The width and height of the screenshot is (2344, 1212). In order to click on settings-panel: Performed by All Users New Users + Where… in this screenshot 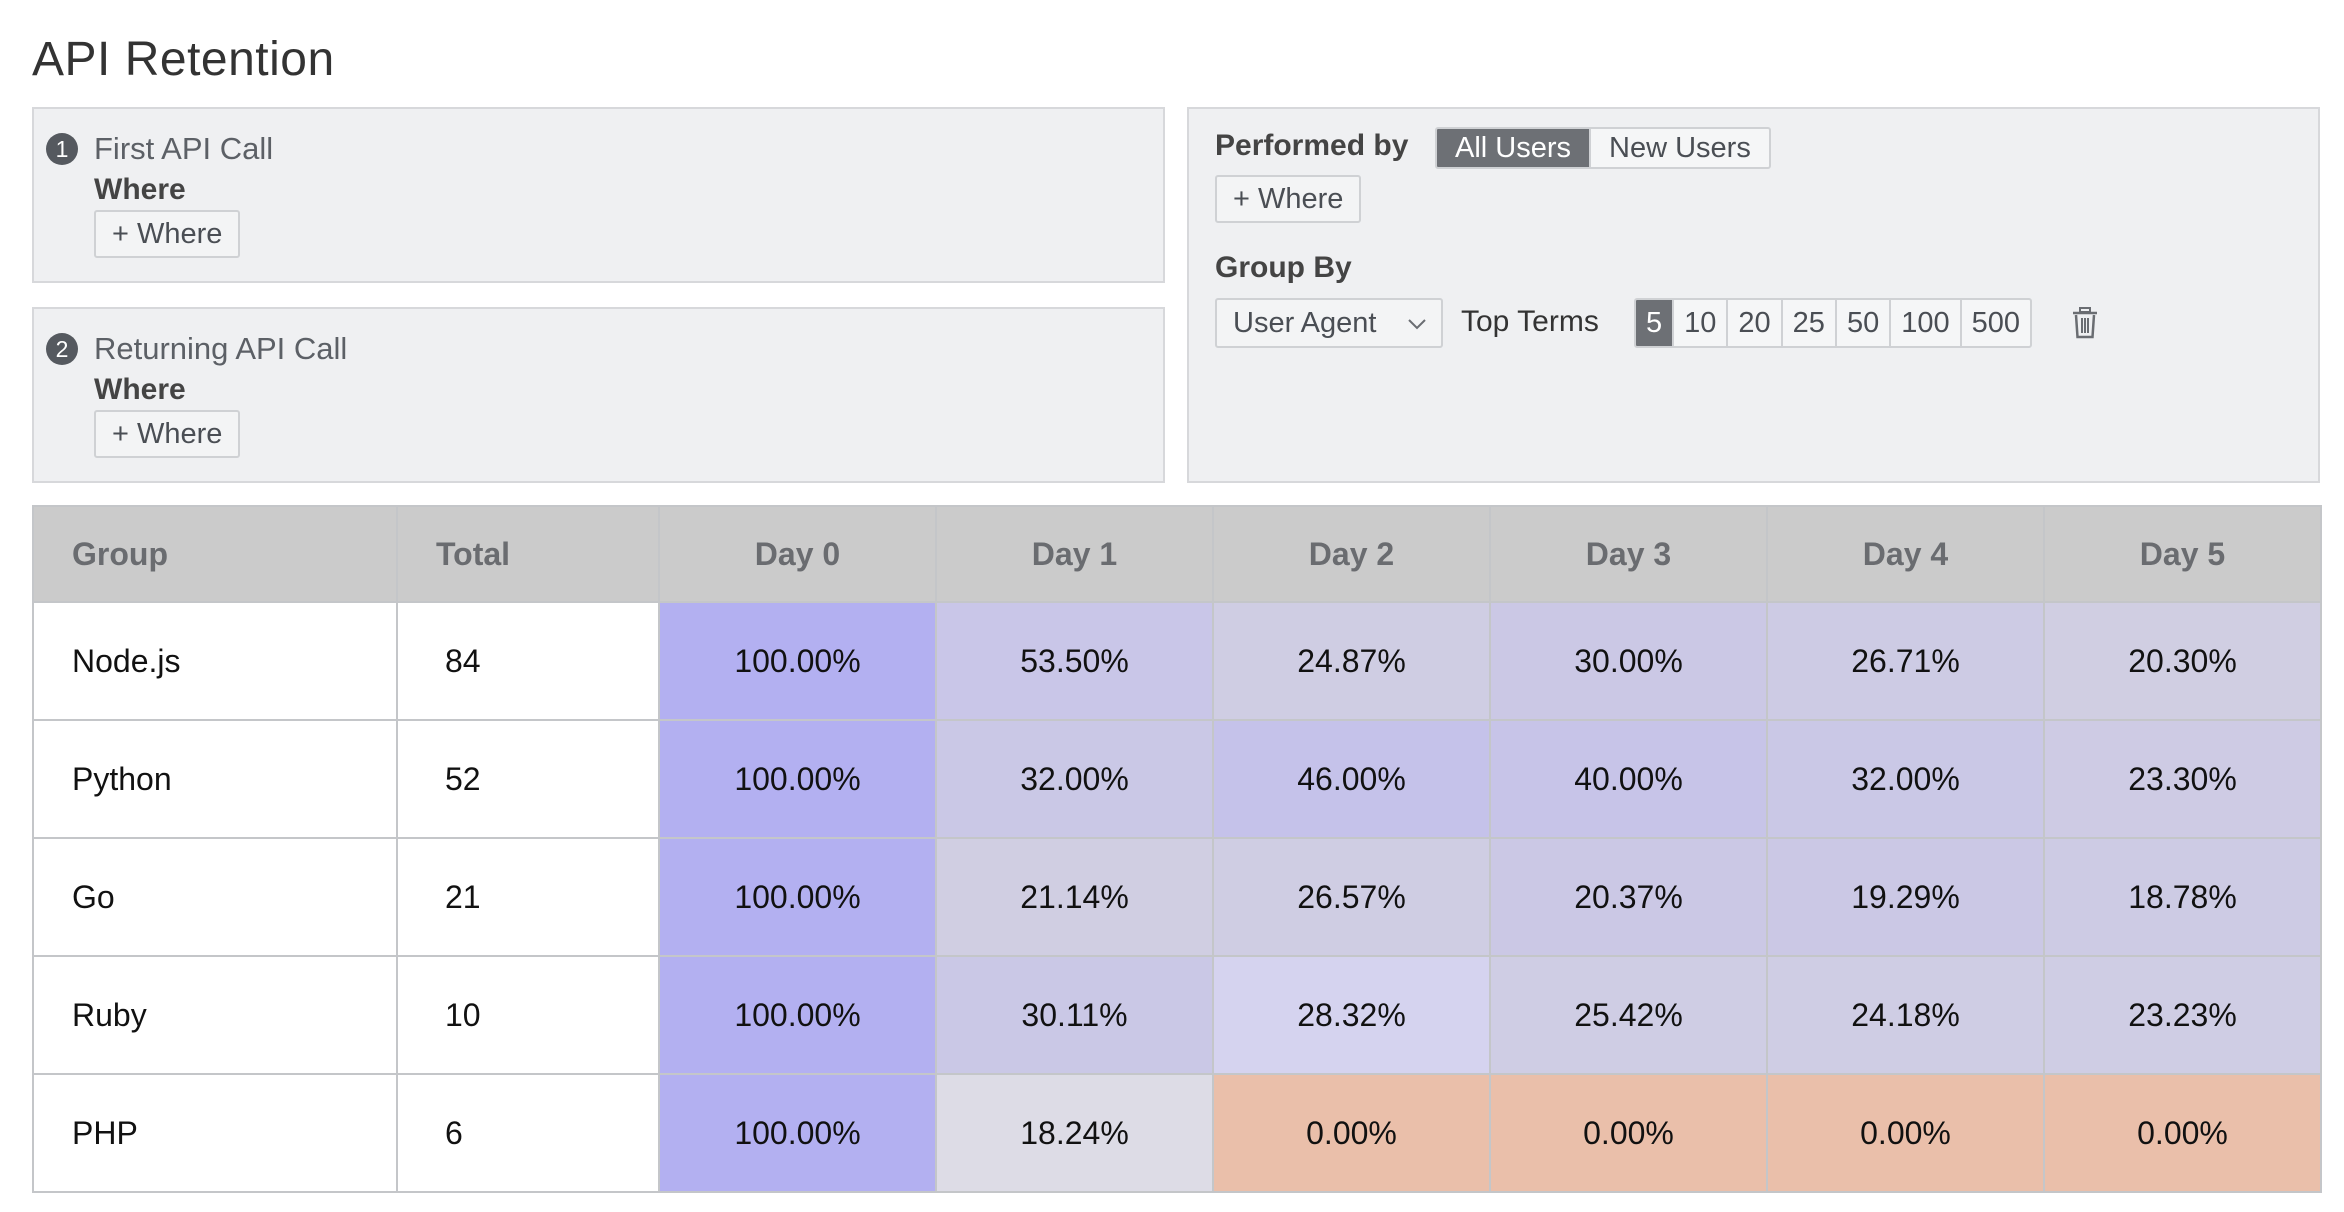, I will do `click(1753, 295)`.